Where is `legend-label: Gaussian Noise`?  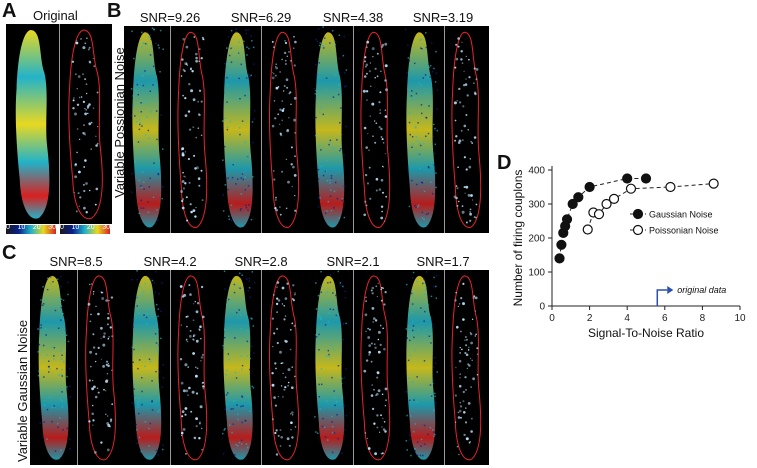 legend-label: Gaussian Noise is located at coordinates (681, 215).